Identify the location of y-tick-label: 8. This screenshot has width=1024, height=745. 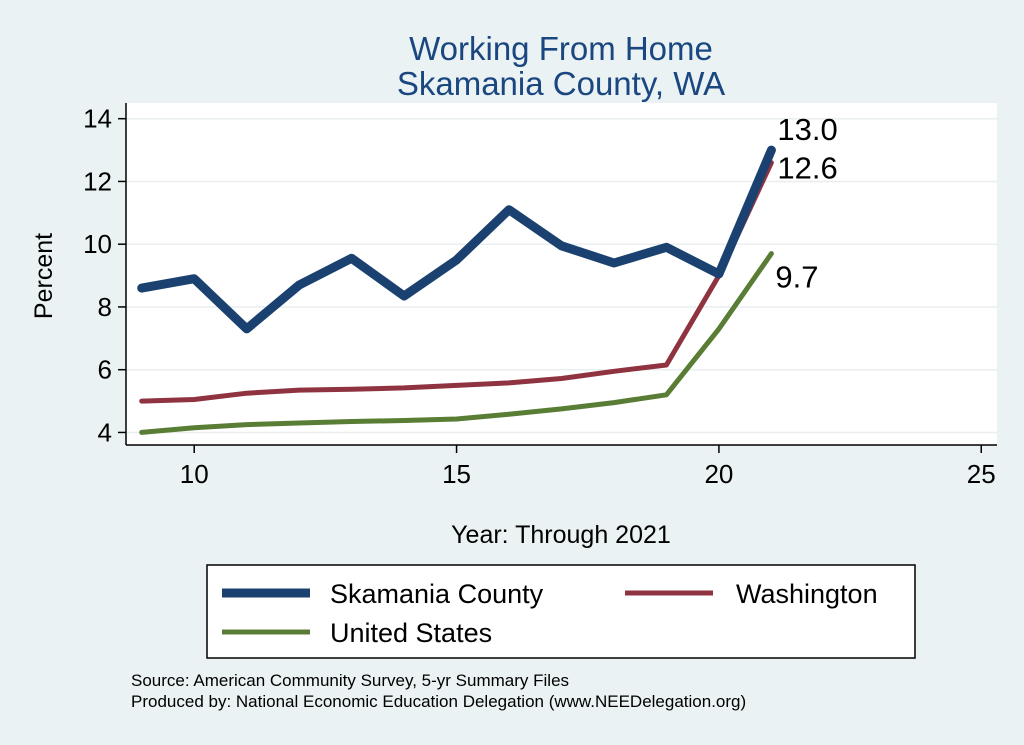
(105, 307).